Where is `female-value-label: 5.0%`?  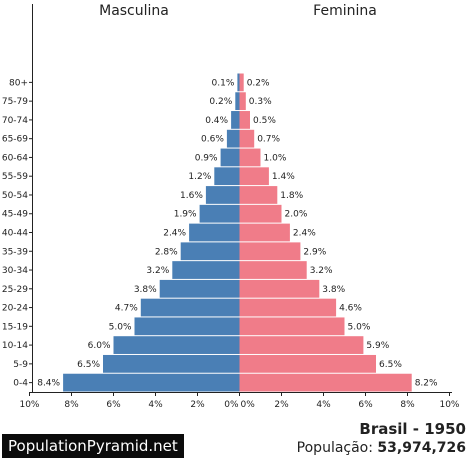 female-value-label: 5.0% is located at coordinates (359, 327).